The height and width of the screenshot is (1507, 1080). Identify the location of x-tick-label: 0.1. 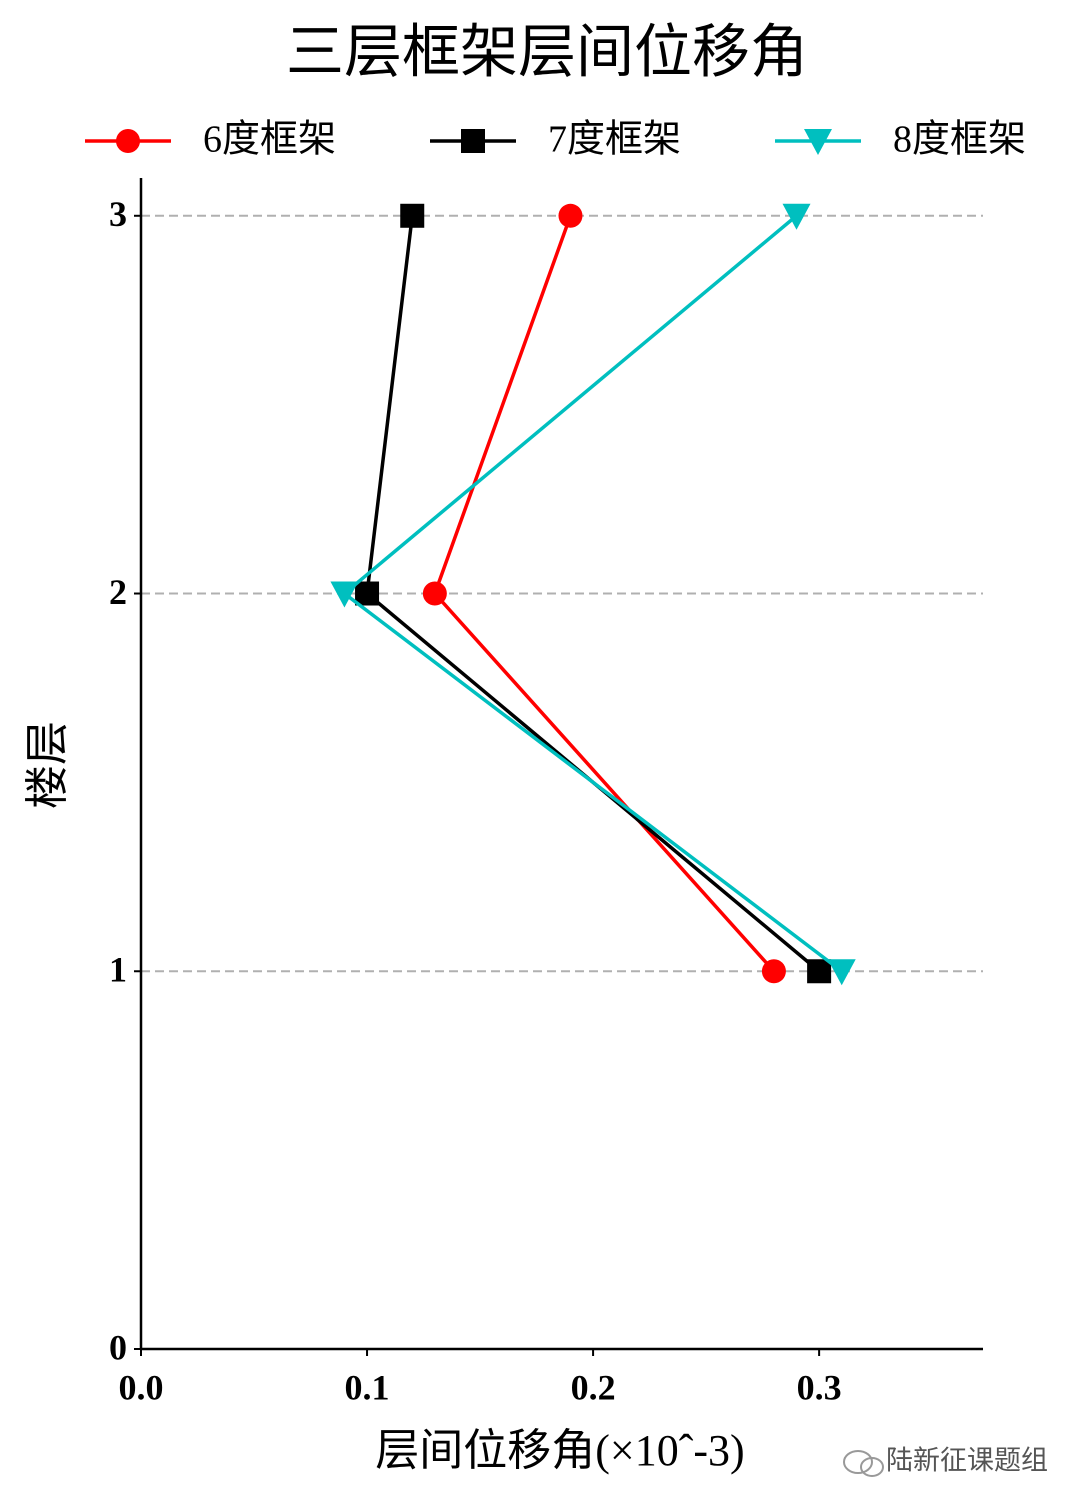
(367, 1387).